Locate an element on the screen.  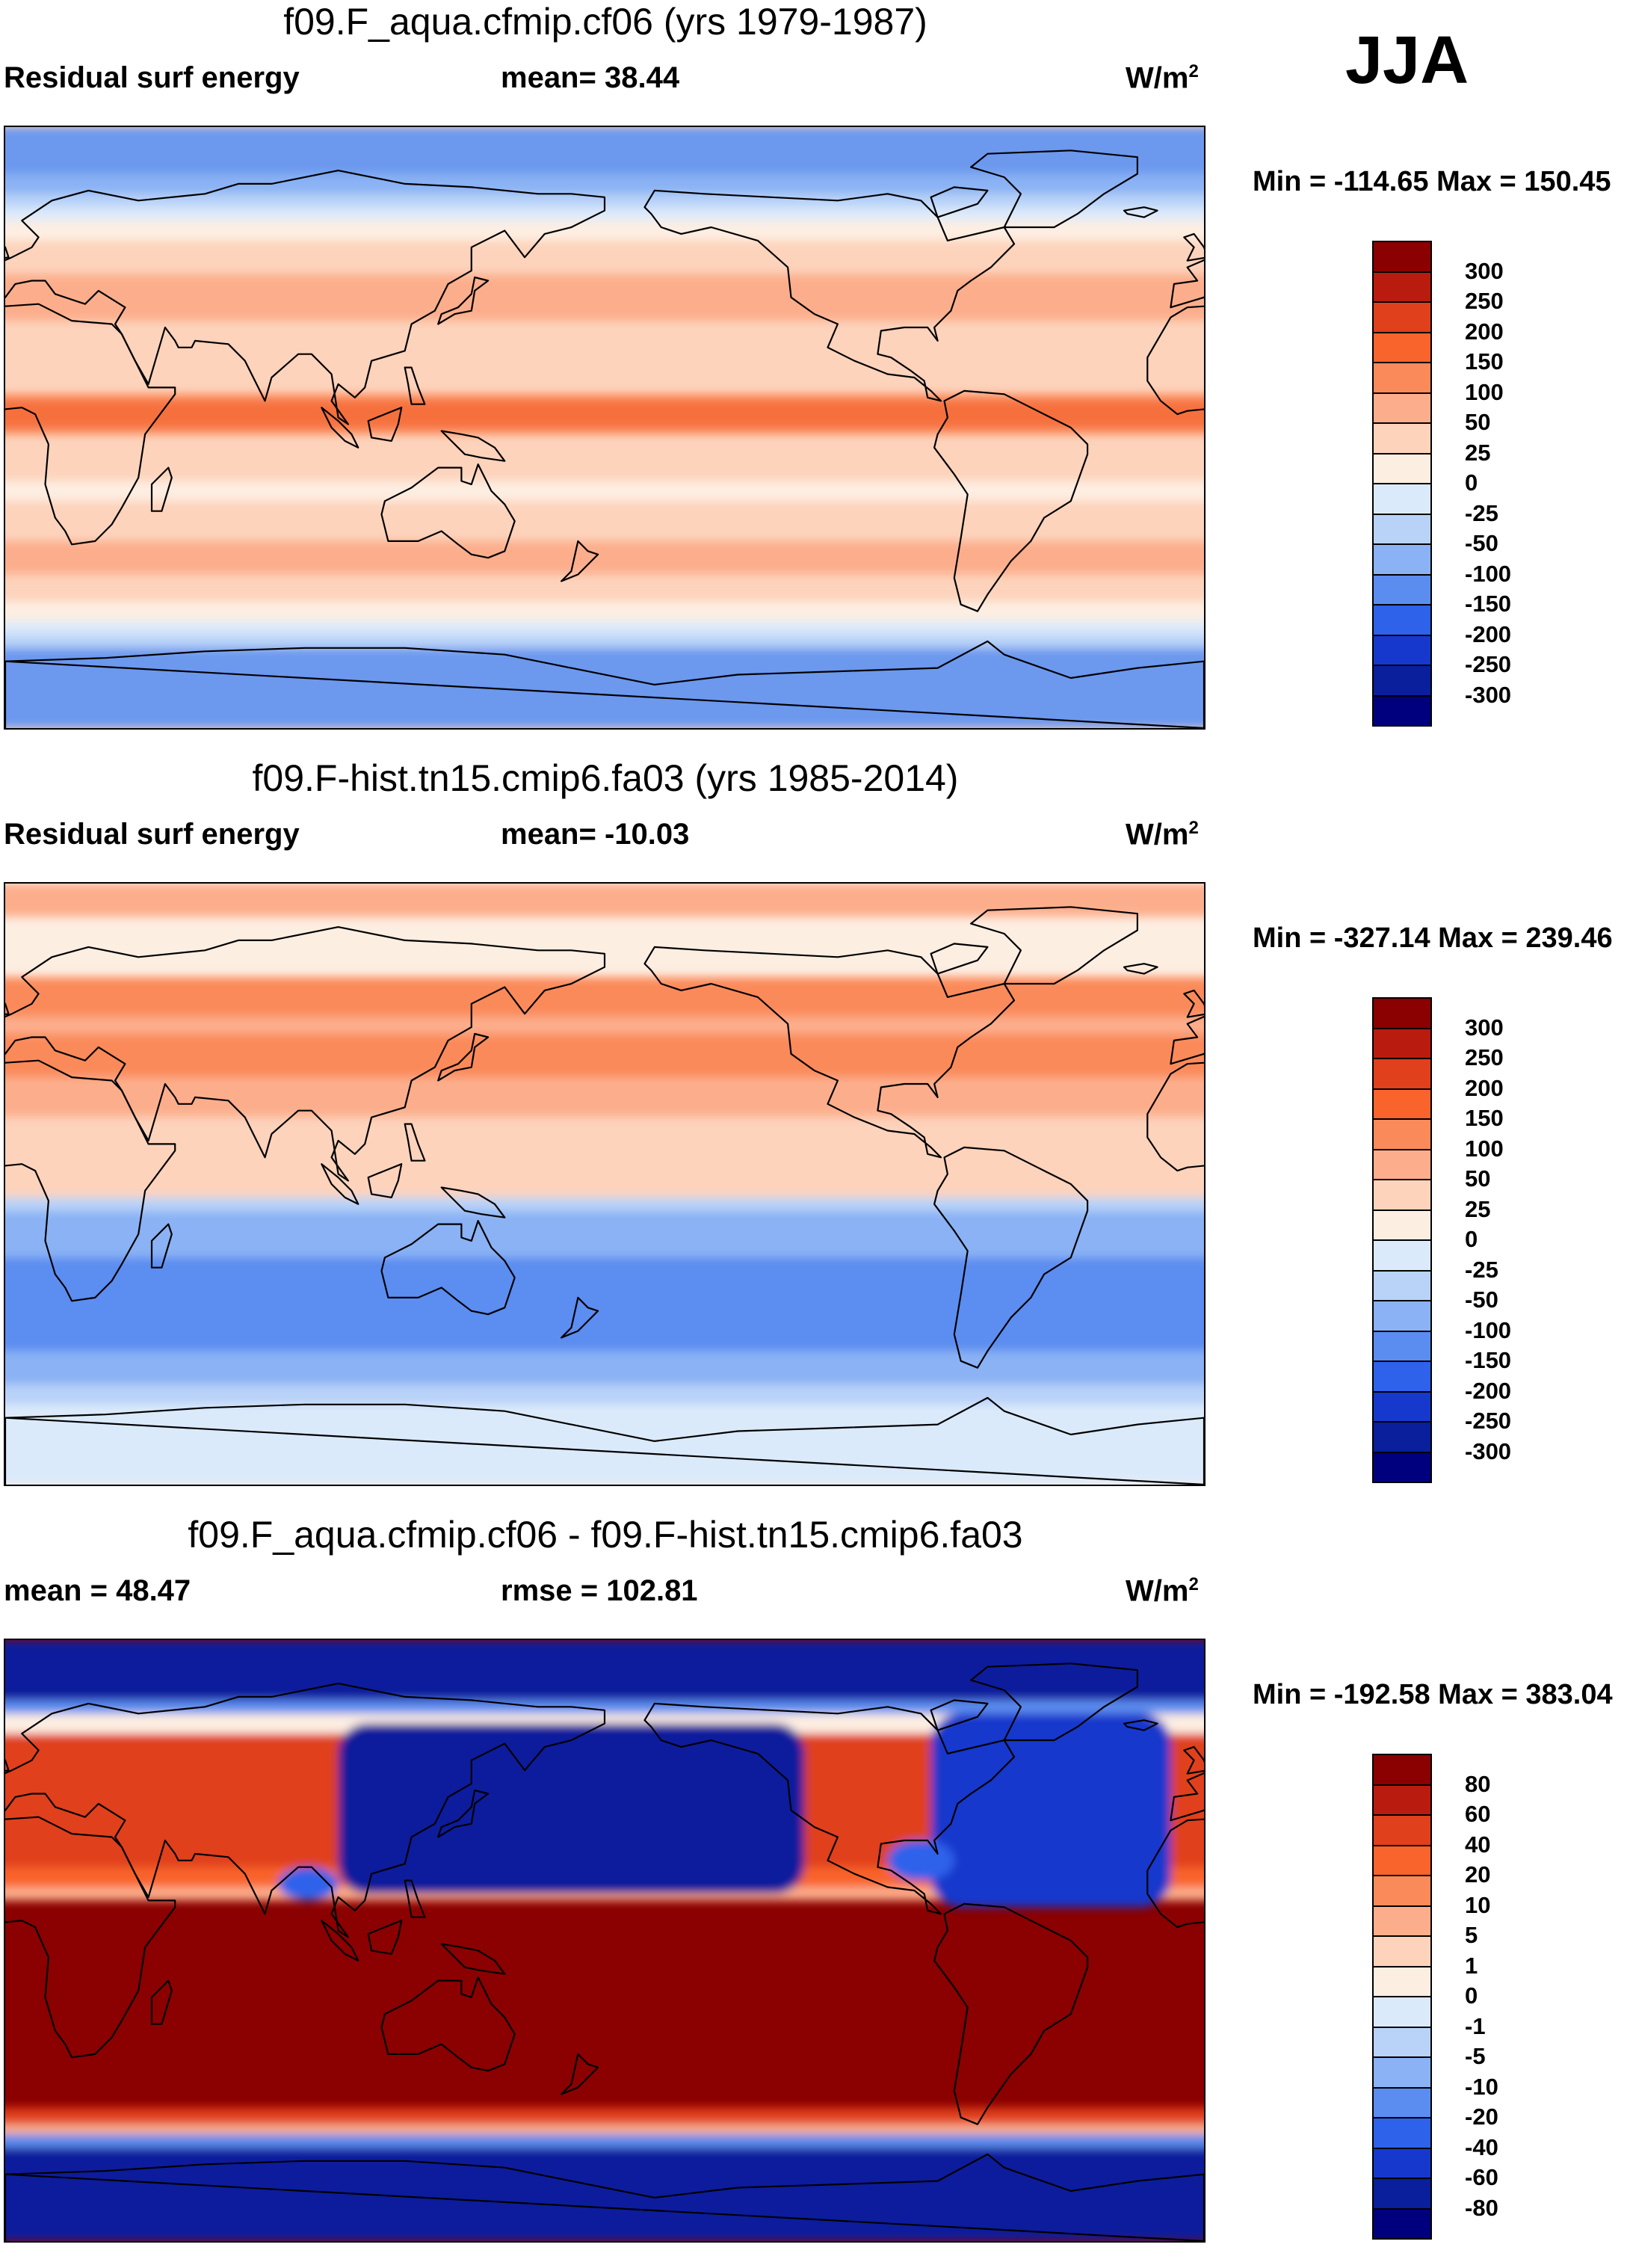
colorbar-tick-label: -250 is located at coordinates (1488, 1421).